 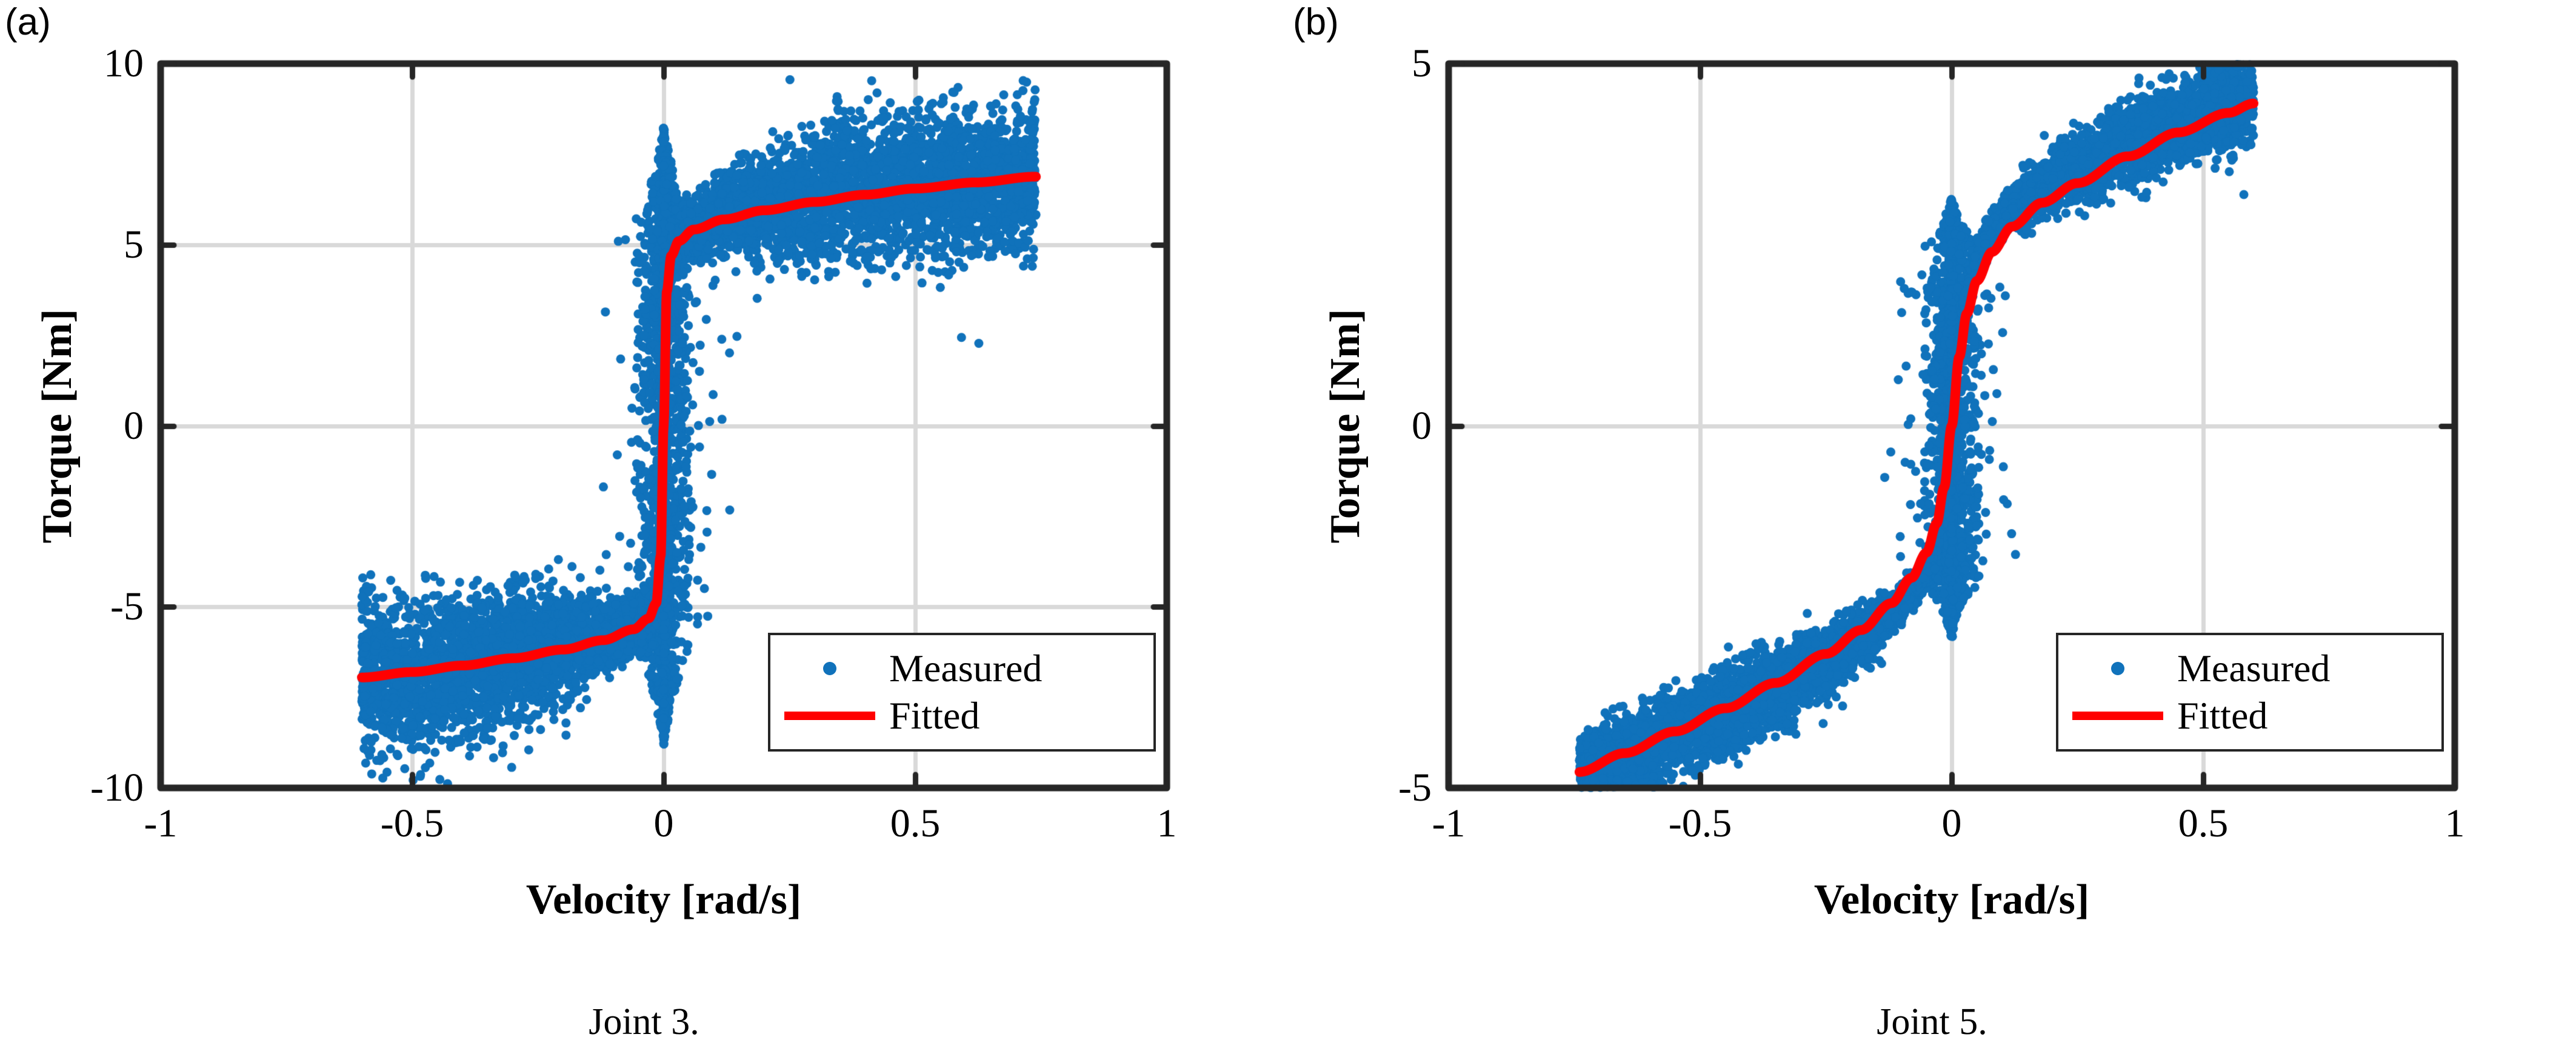 What do you see at coordinates (644, 1021) in the screenshot?
I see `caption-joint-3: Joint 3.` at bounding box center [644, 1021].